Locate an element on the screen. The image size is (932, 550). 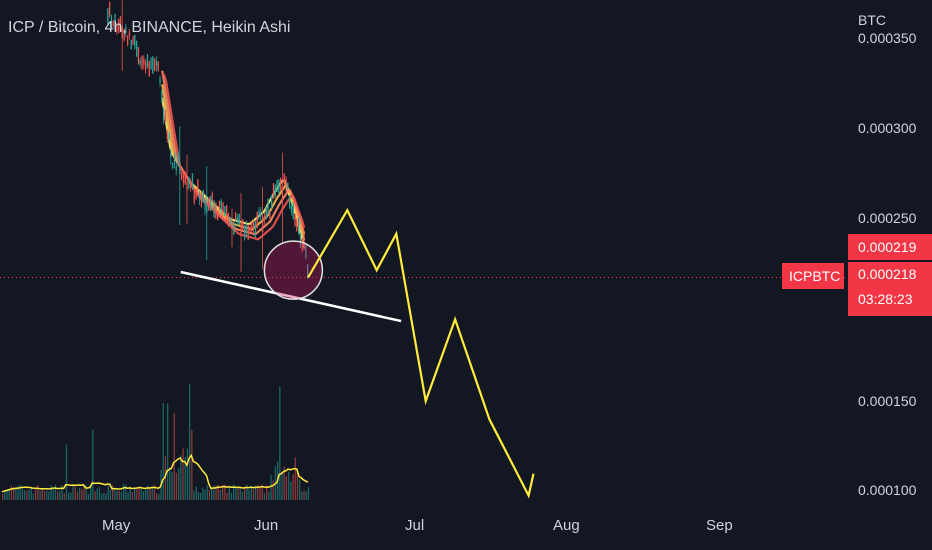
y-tick-label: 0.000300 is located at coordinates (887, 128).